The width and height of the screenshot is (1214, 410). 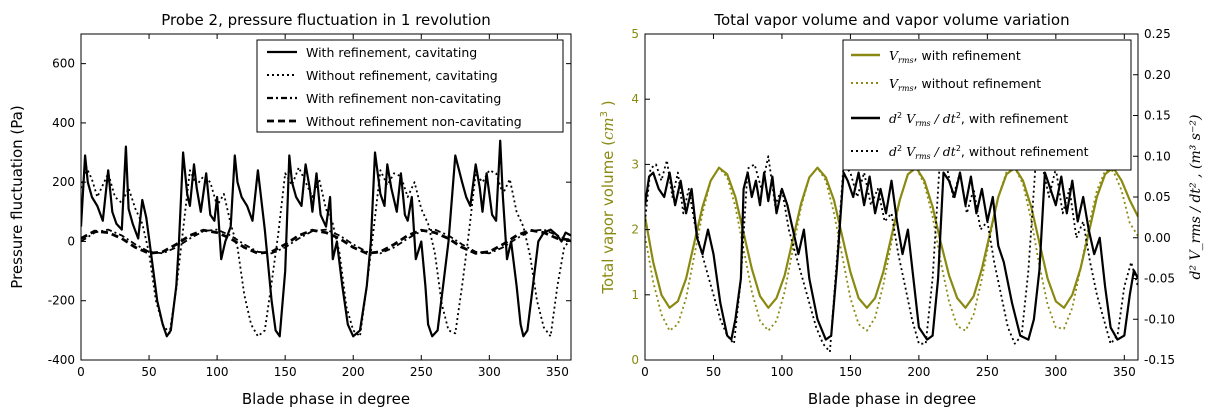 What do you see at coordinates (1157, 116) in the screenshot?
I see `y2-tick-label: 0.15` at bounding box center [1157, 116].